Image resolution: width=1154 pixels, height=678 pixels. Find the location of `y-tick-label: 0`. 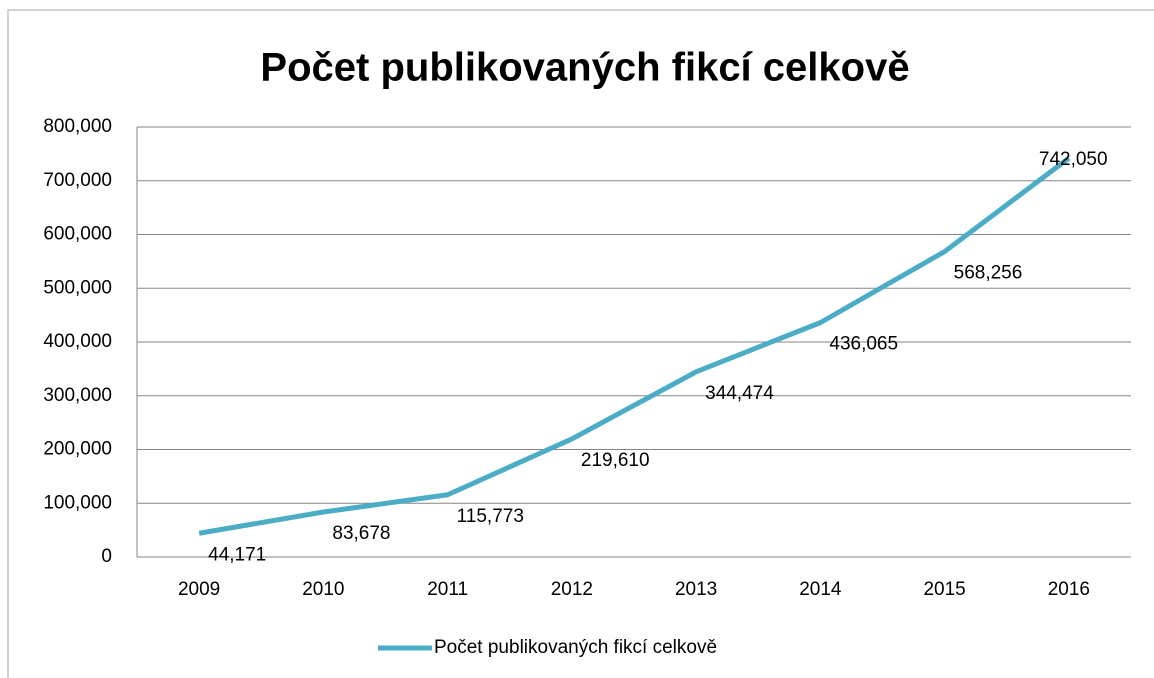

y-tick-label: 0 is located at coordinates (106, 556).